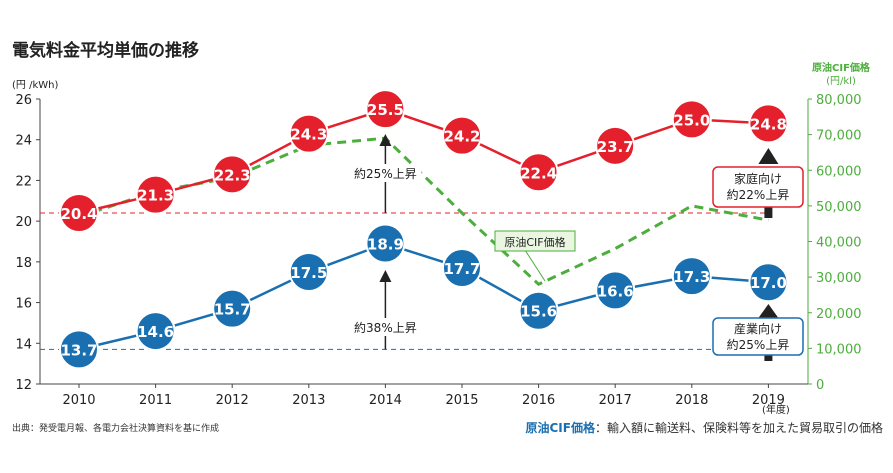  I want to click on data-label: 21.3, so click(155, 196).